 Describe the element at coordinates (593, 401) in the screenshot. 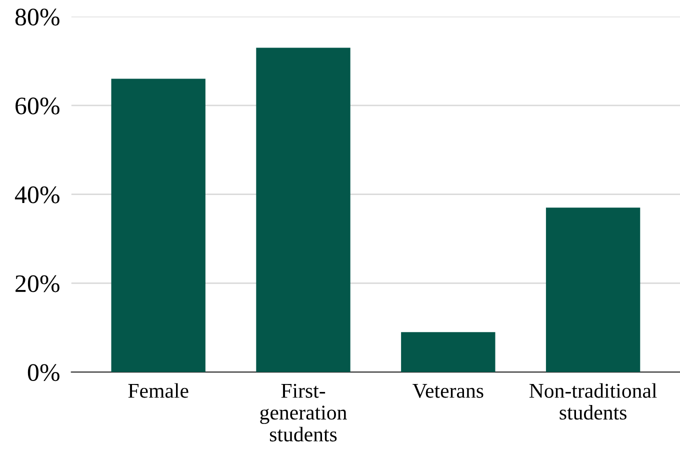

I see `x-tick-label: Non-traditional students` at that location.